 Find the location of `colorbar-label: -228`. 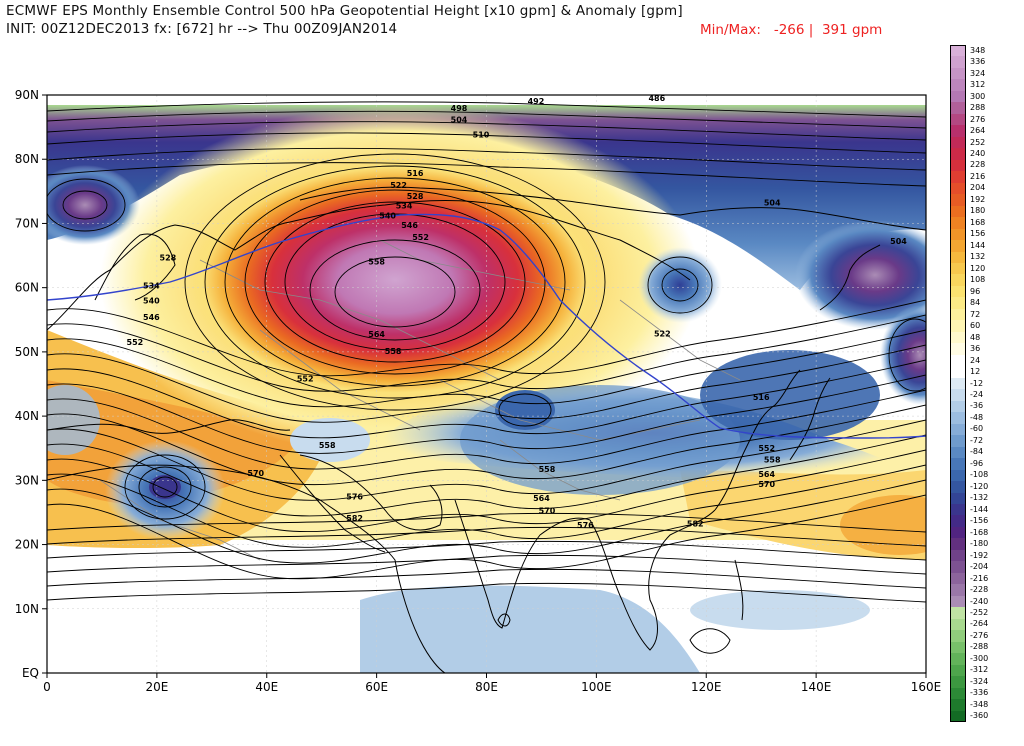

colorbar-label: -228 is located at coordinates (979, 590).